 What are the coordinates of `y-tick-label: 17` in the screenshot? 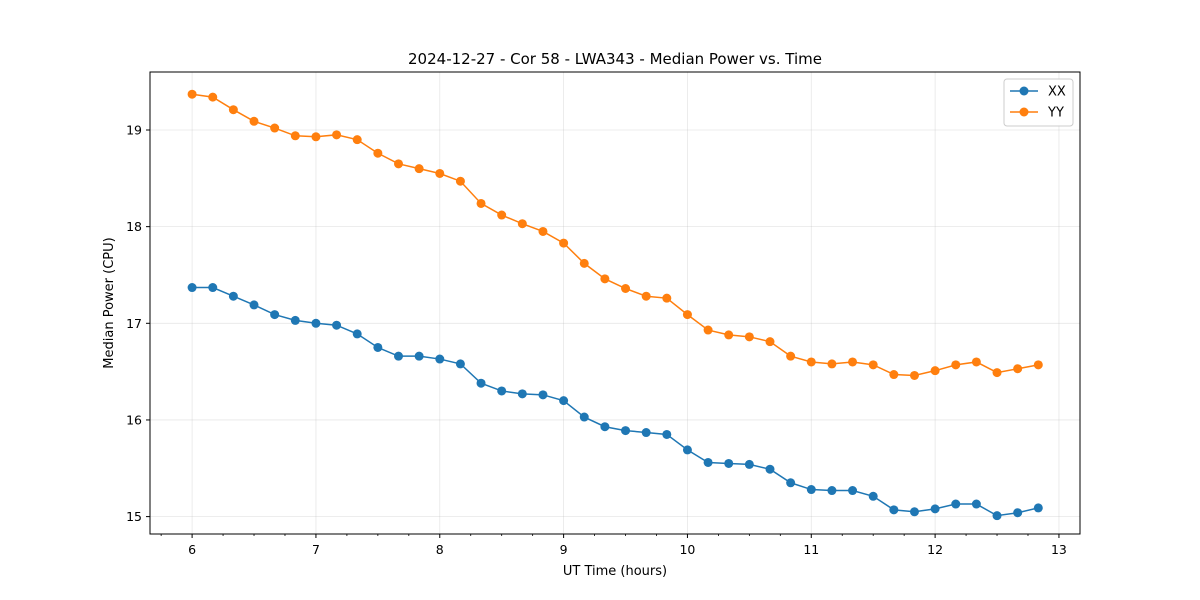 It's located at (134, 323).